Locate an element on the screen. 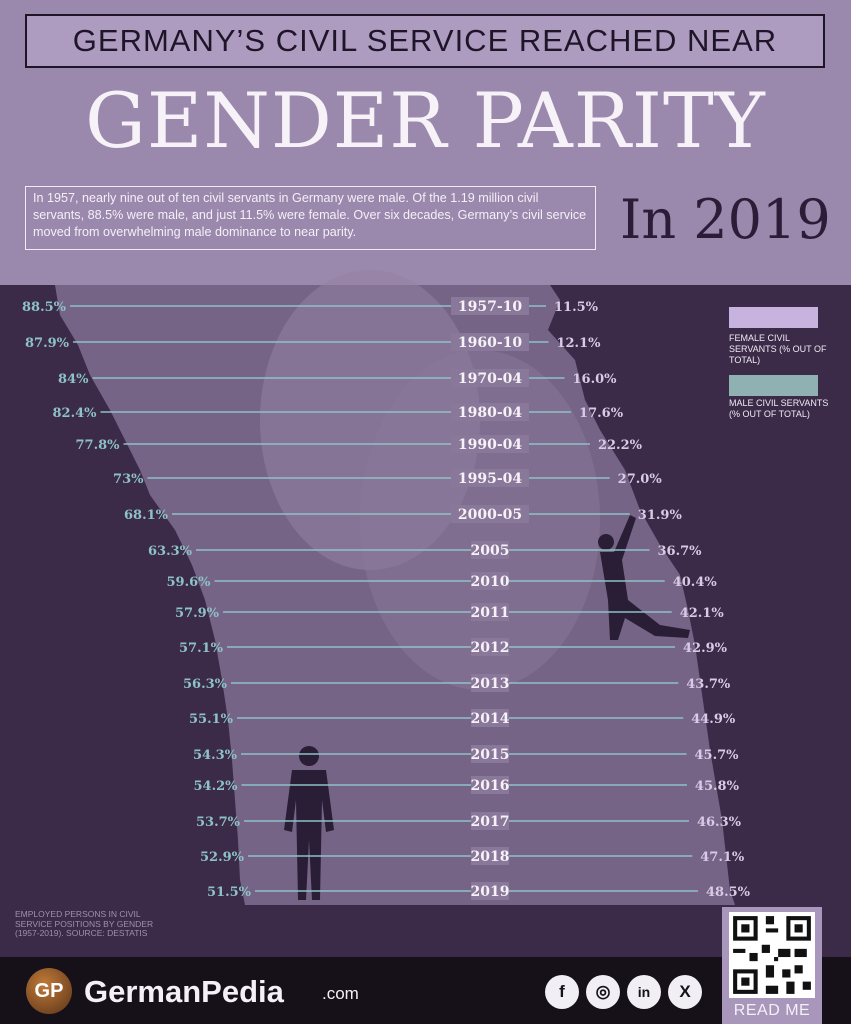 The width and height of the screenshot is (851, 1024). x-icon: X is located at coordinates (685, 992).